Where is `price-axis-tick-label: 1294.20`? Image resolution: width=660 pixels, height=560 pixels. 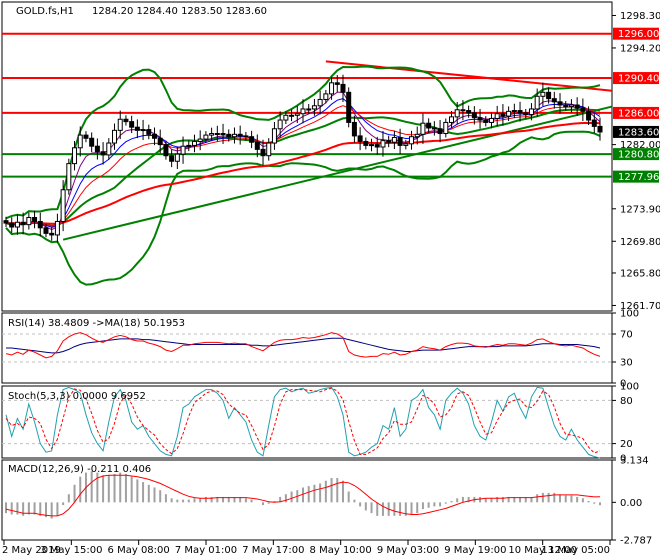 price-axis-tick-label: 1294.20 is located at coordinates (640, 48).